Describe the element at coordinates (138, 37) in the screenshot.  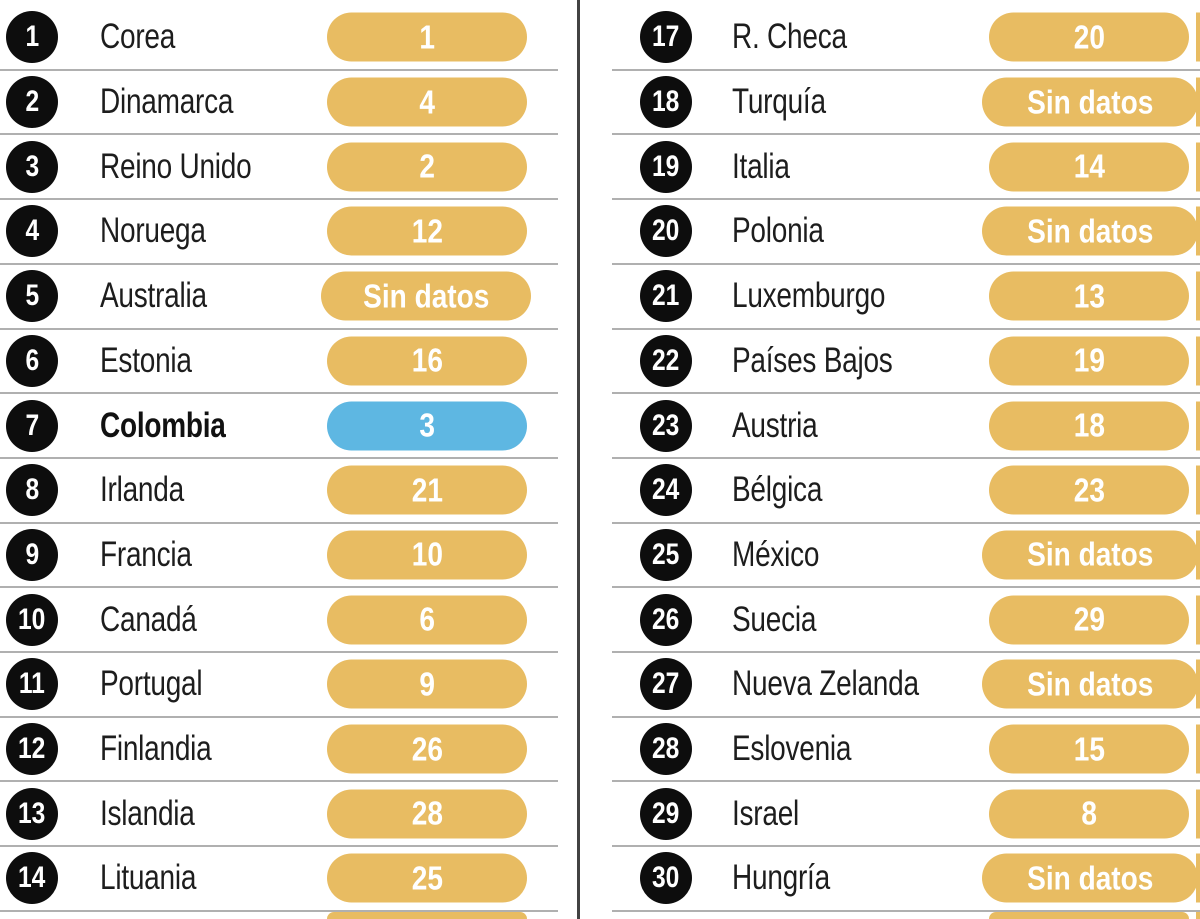
I see `country-label: Corea` at that location.